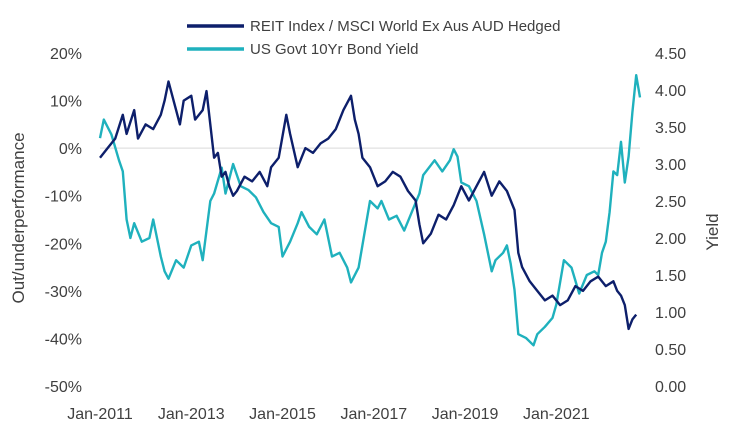 This screenshot has height=430, width=736. Describe the element at coordinates (670, 221) in the screenshot. I see `y-axis-right: 4.50 4.00 3.50 3.00 2.50 2.00 1.50 1.00 0.50 0.00` at that location.